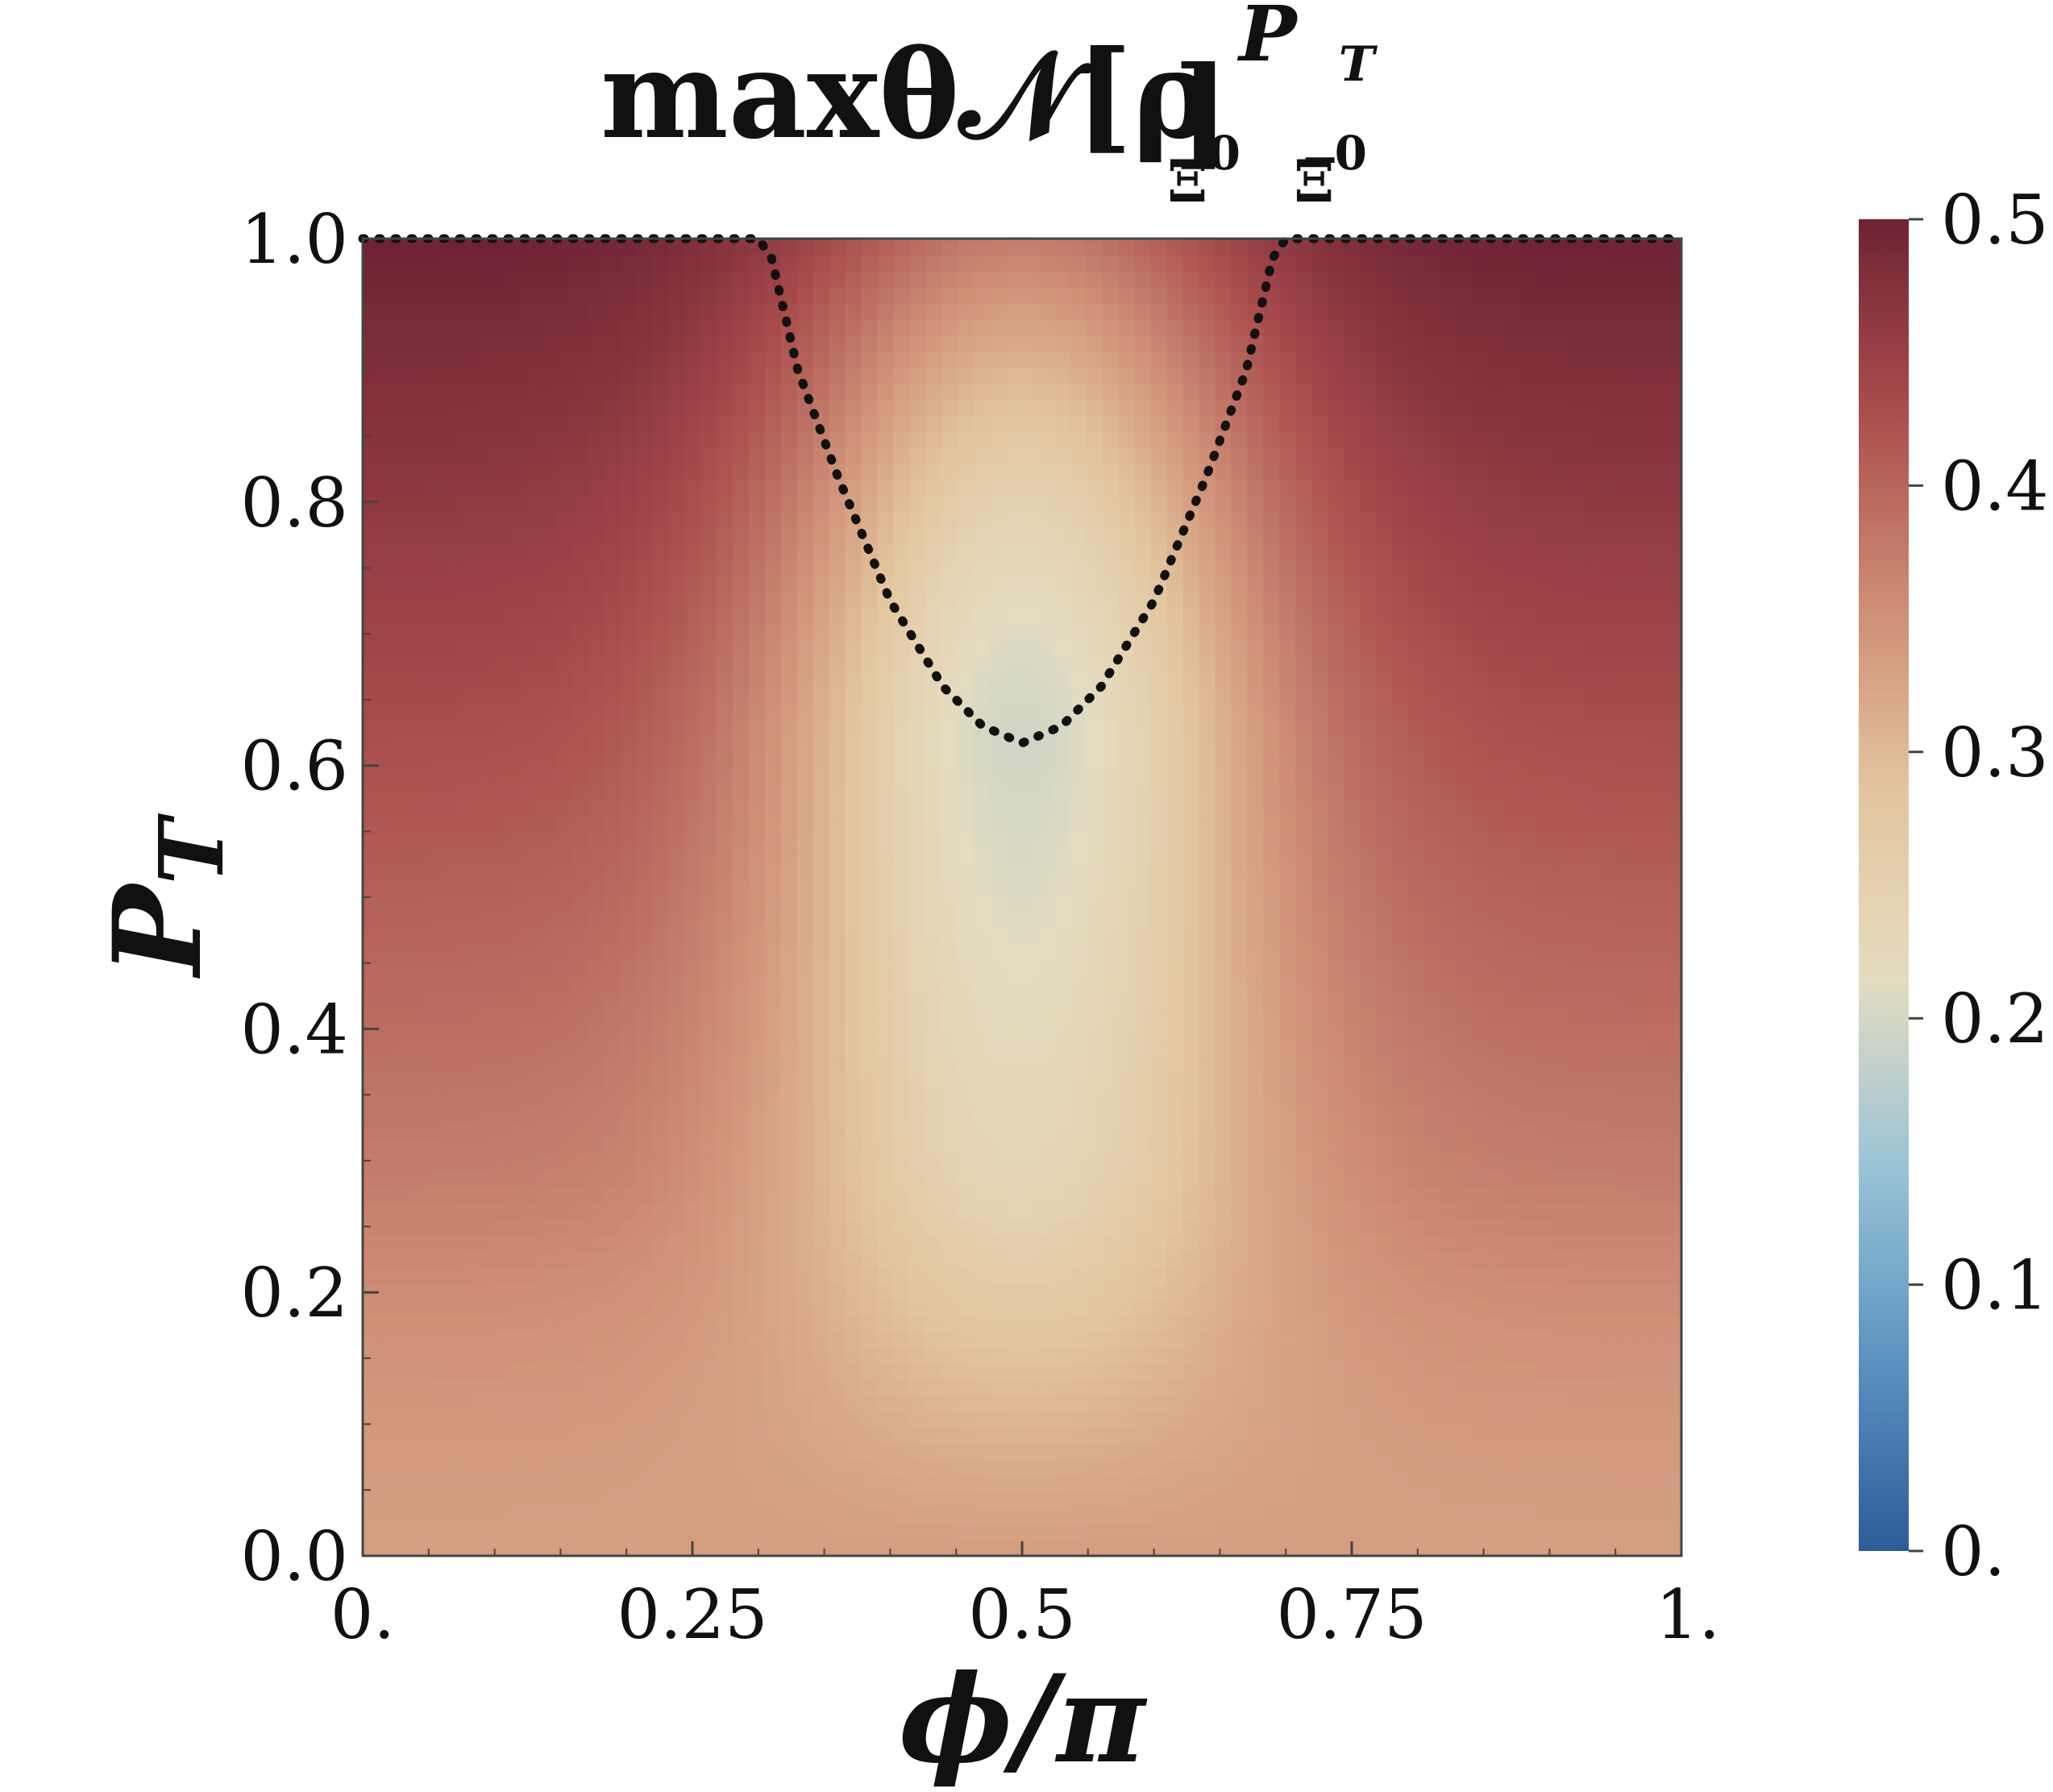 The image size is (2053, 1792). Describe the element at coordinates (294, 503) in the screenshot. I see `y-tick-label-4: 0.8` at that location.